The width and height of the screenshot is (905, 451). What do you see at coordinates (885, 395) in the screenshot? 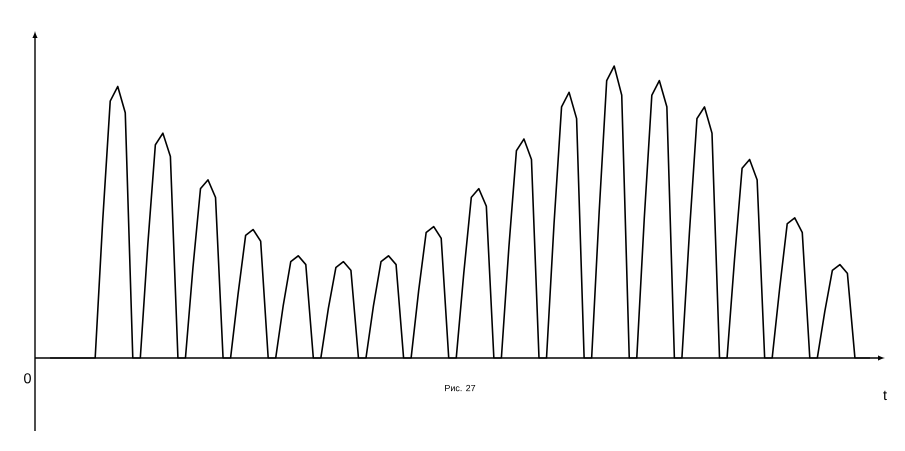
I see `x-axis-title: t` at bounding box center [885, 395].